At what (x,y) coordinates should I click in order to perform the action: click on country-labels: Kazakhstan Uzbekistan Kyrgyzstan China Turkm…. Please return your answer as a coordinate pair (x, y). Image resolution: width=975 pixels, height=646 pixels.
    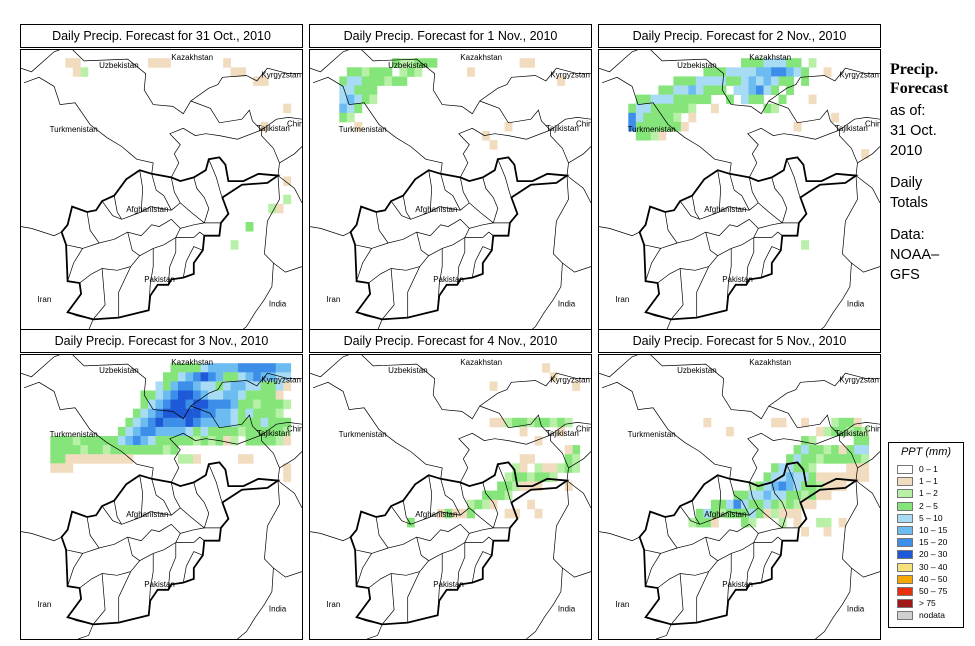
    Looking at the image, I should click on (748, 181).